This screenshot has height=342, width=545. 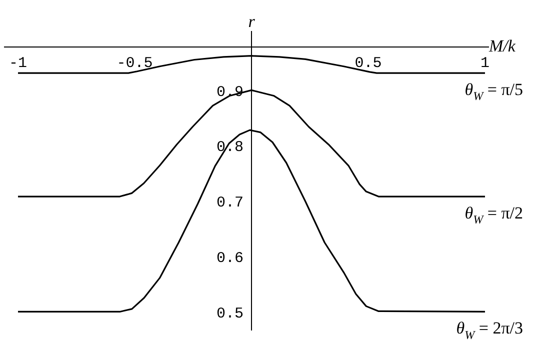 What do you see at coordinates (230, 258) in the screenshot?
I see `y-tick-label: 0.6` at bounding box center [230, 258].